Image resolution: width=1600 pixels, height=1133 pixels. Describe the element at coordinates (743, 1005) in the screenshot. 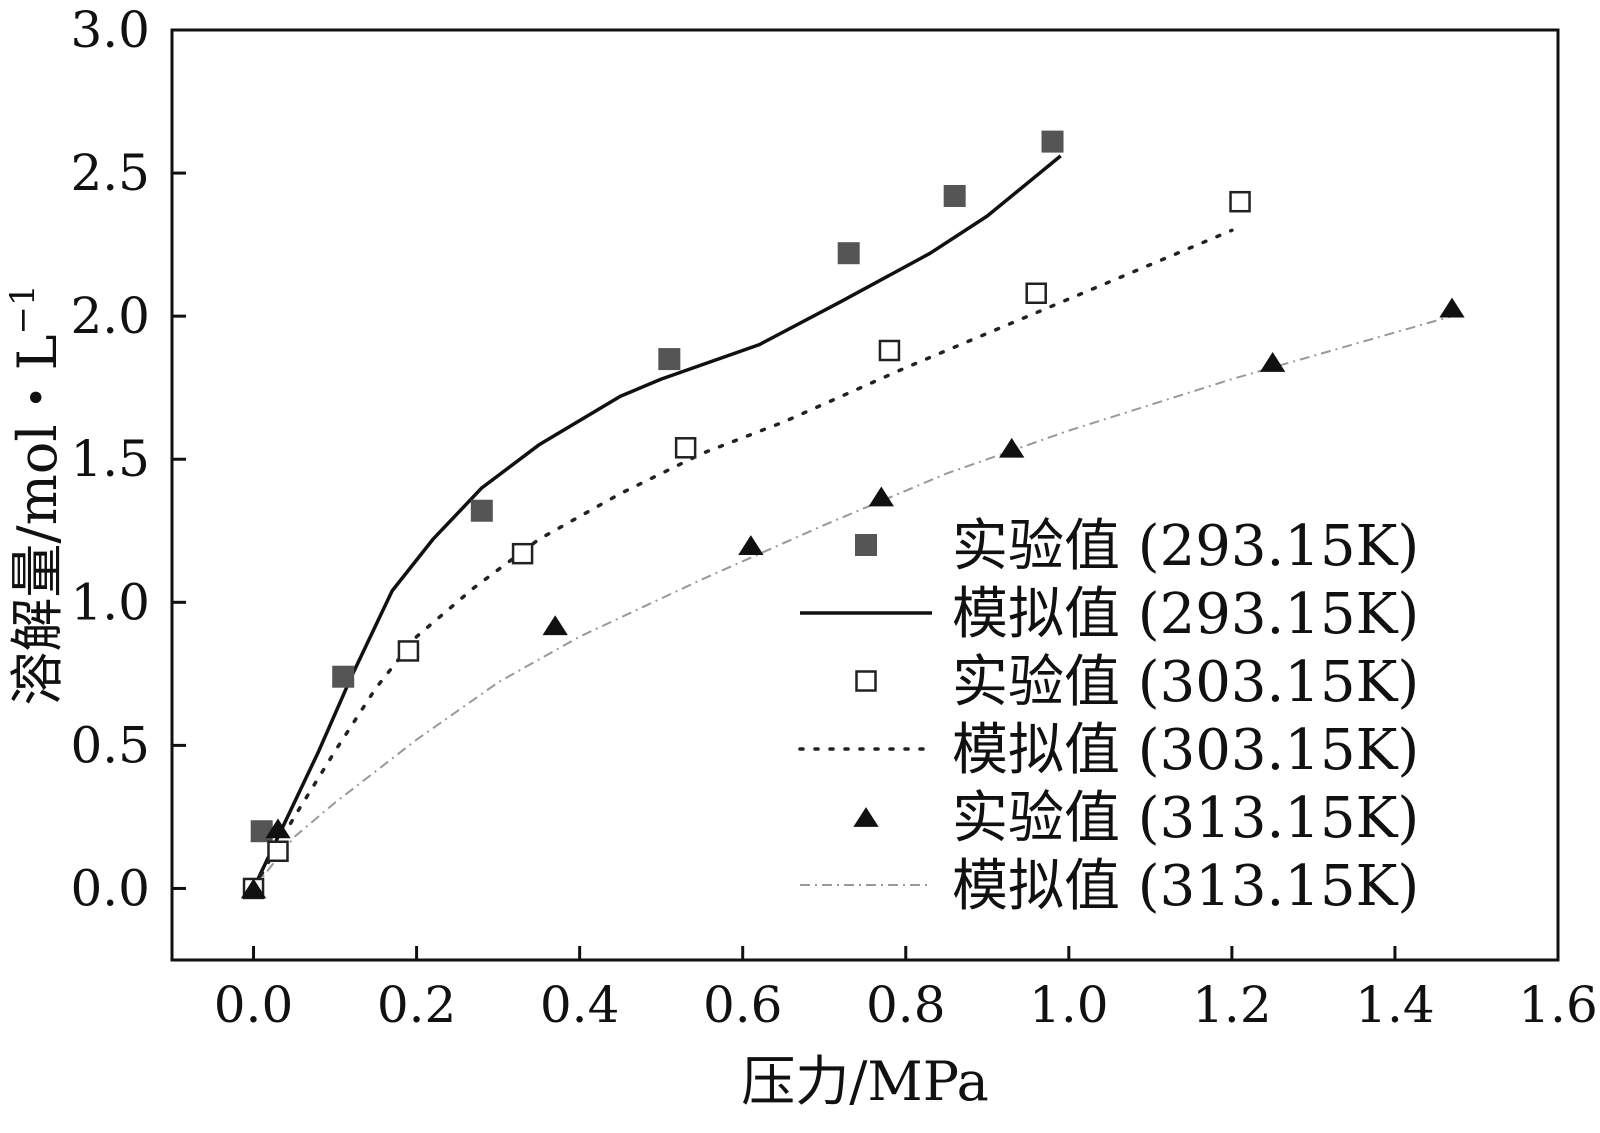

I see `x-tick-label: 0.6` at that location.